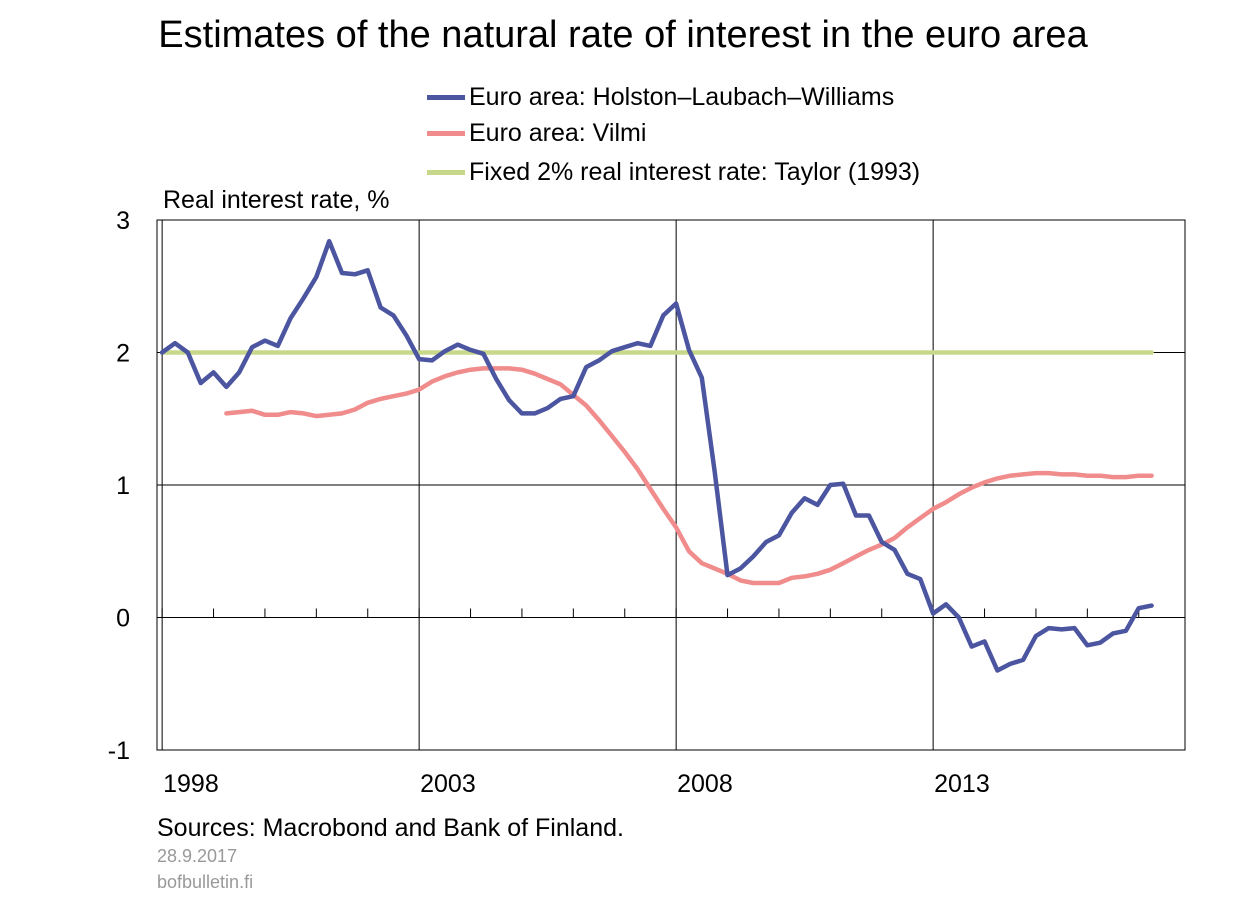 Image resolution: width=1246 pixels, height=905 pixels. What do you see at coordinates (123, 221) in the screenshot?
I see `y-tick-label: 3` at bounding box center [123, 221].